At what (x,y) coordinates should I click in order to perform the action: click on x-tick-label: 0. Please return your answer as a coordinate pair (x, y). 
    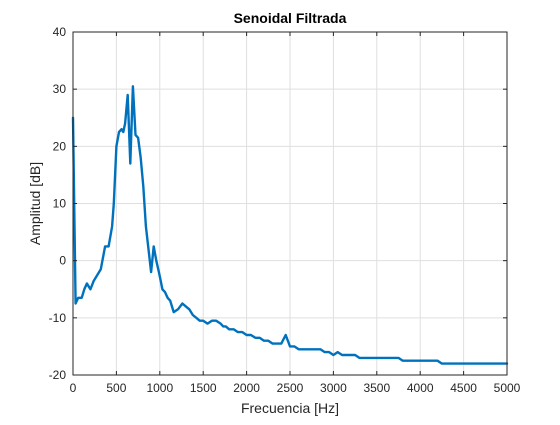
    Looking at the image, I should click on (73, 388).